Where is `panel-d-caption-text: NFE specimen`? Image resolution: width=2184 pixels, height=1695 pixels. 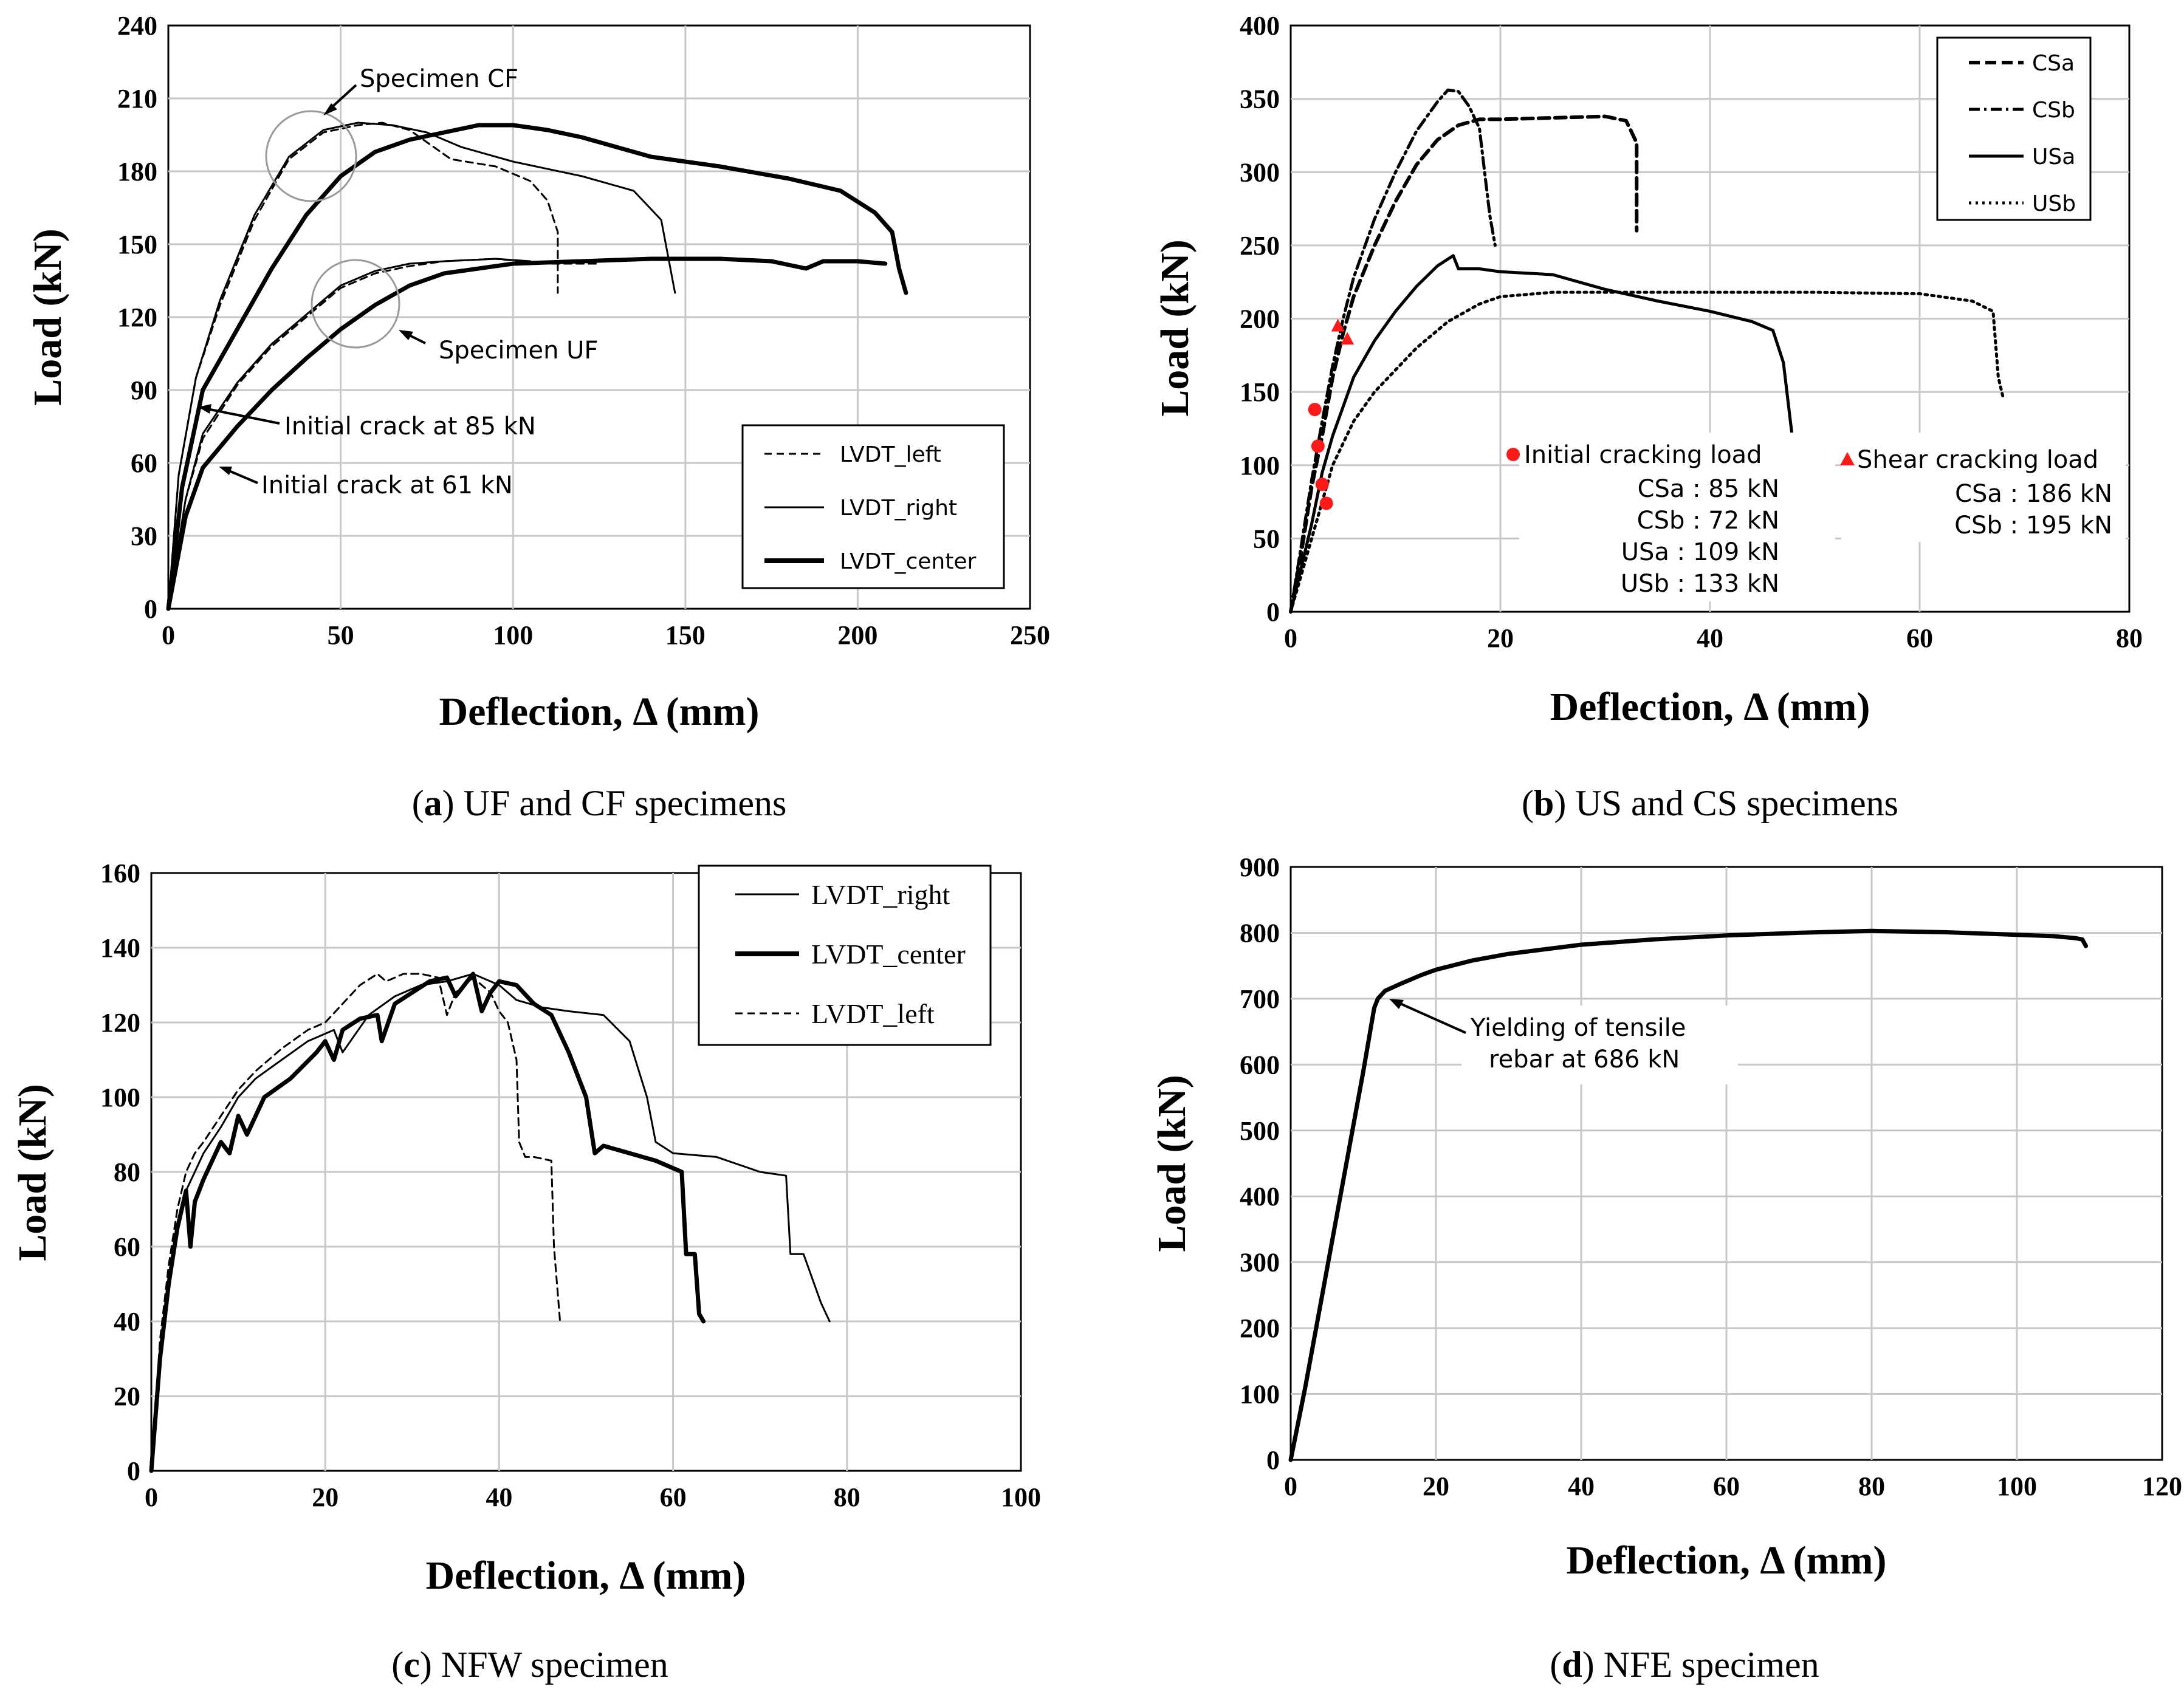
panel-d-caption-text: NFE specimen is located at coordinates (1711, 1665).